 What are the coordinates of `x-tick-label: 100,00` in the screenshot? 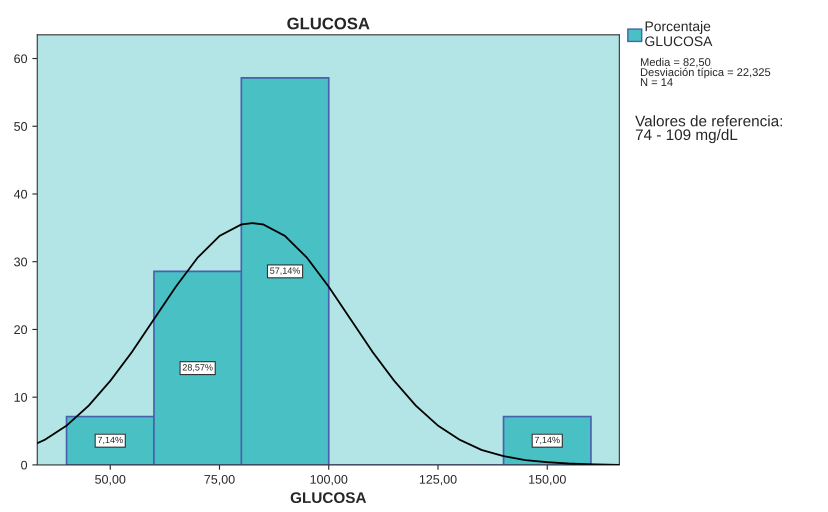 It's located at (329, 480).